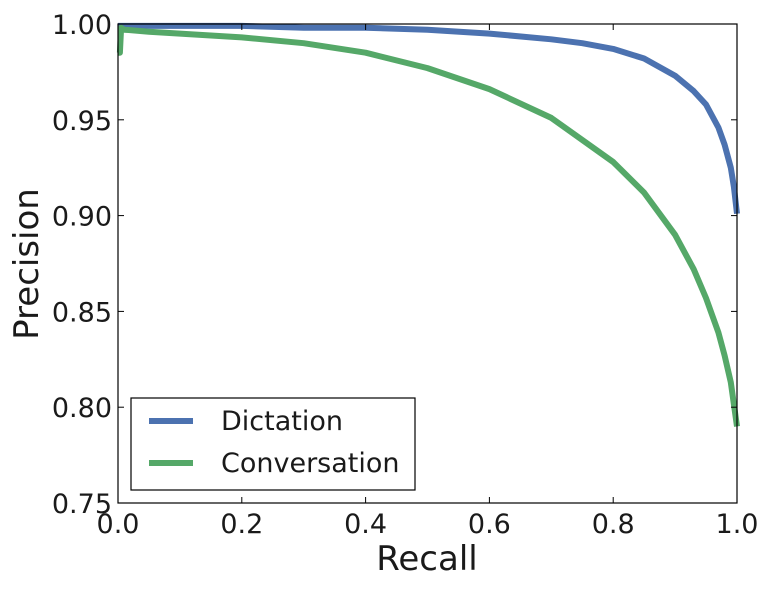  I want to click on y-tick-label: 1.00, so click(82, 25).